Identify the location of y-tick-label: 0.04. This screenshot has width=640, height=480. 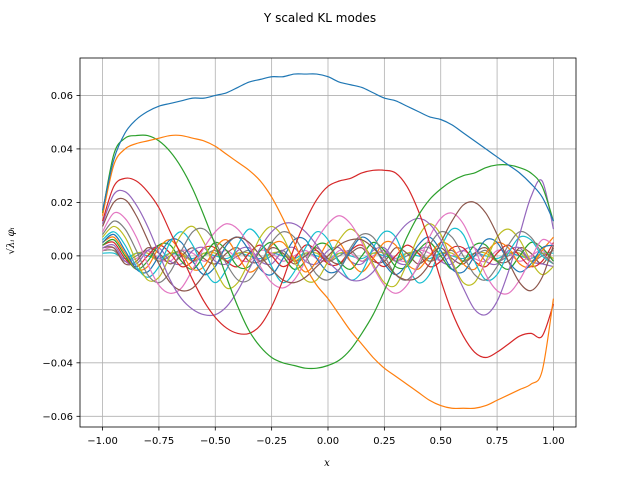
(62, 149).